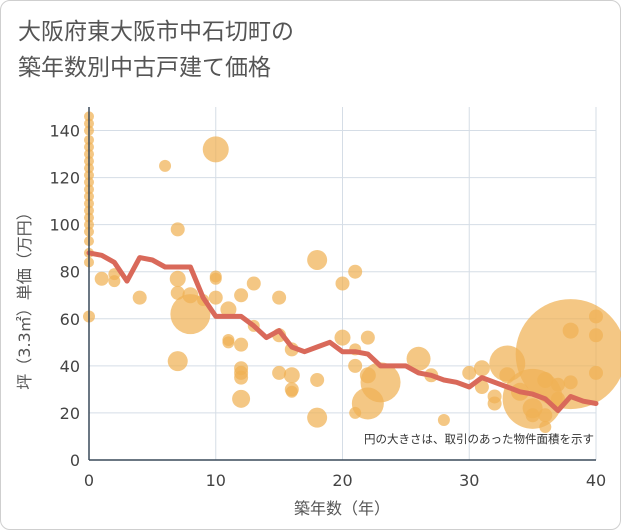  Describe the element at coordinates (64, 178) in the screenshot. I see `y-tick-label: 120` at that location.